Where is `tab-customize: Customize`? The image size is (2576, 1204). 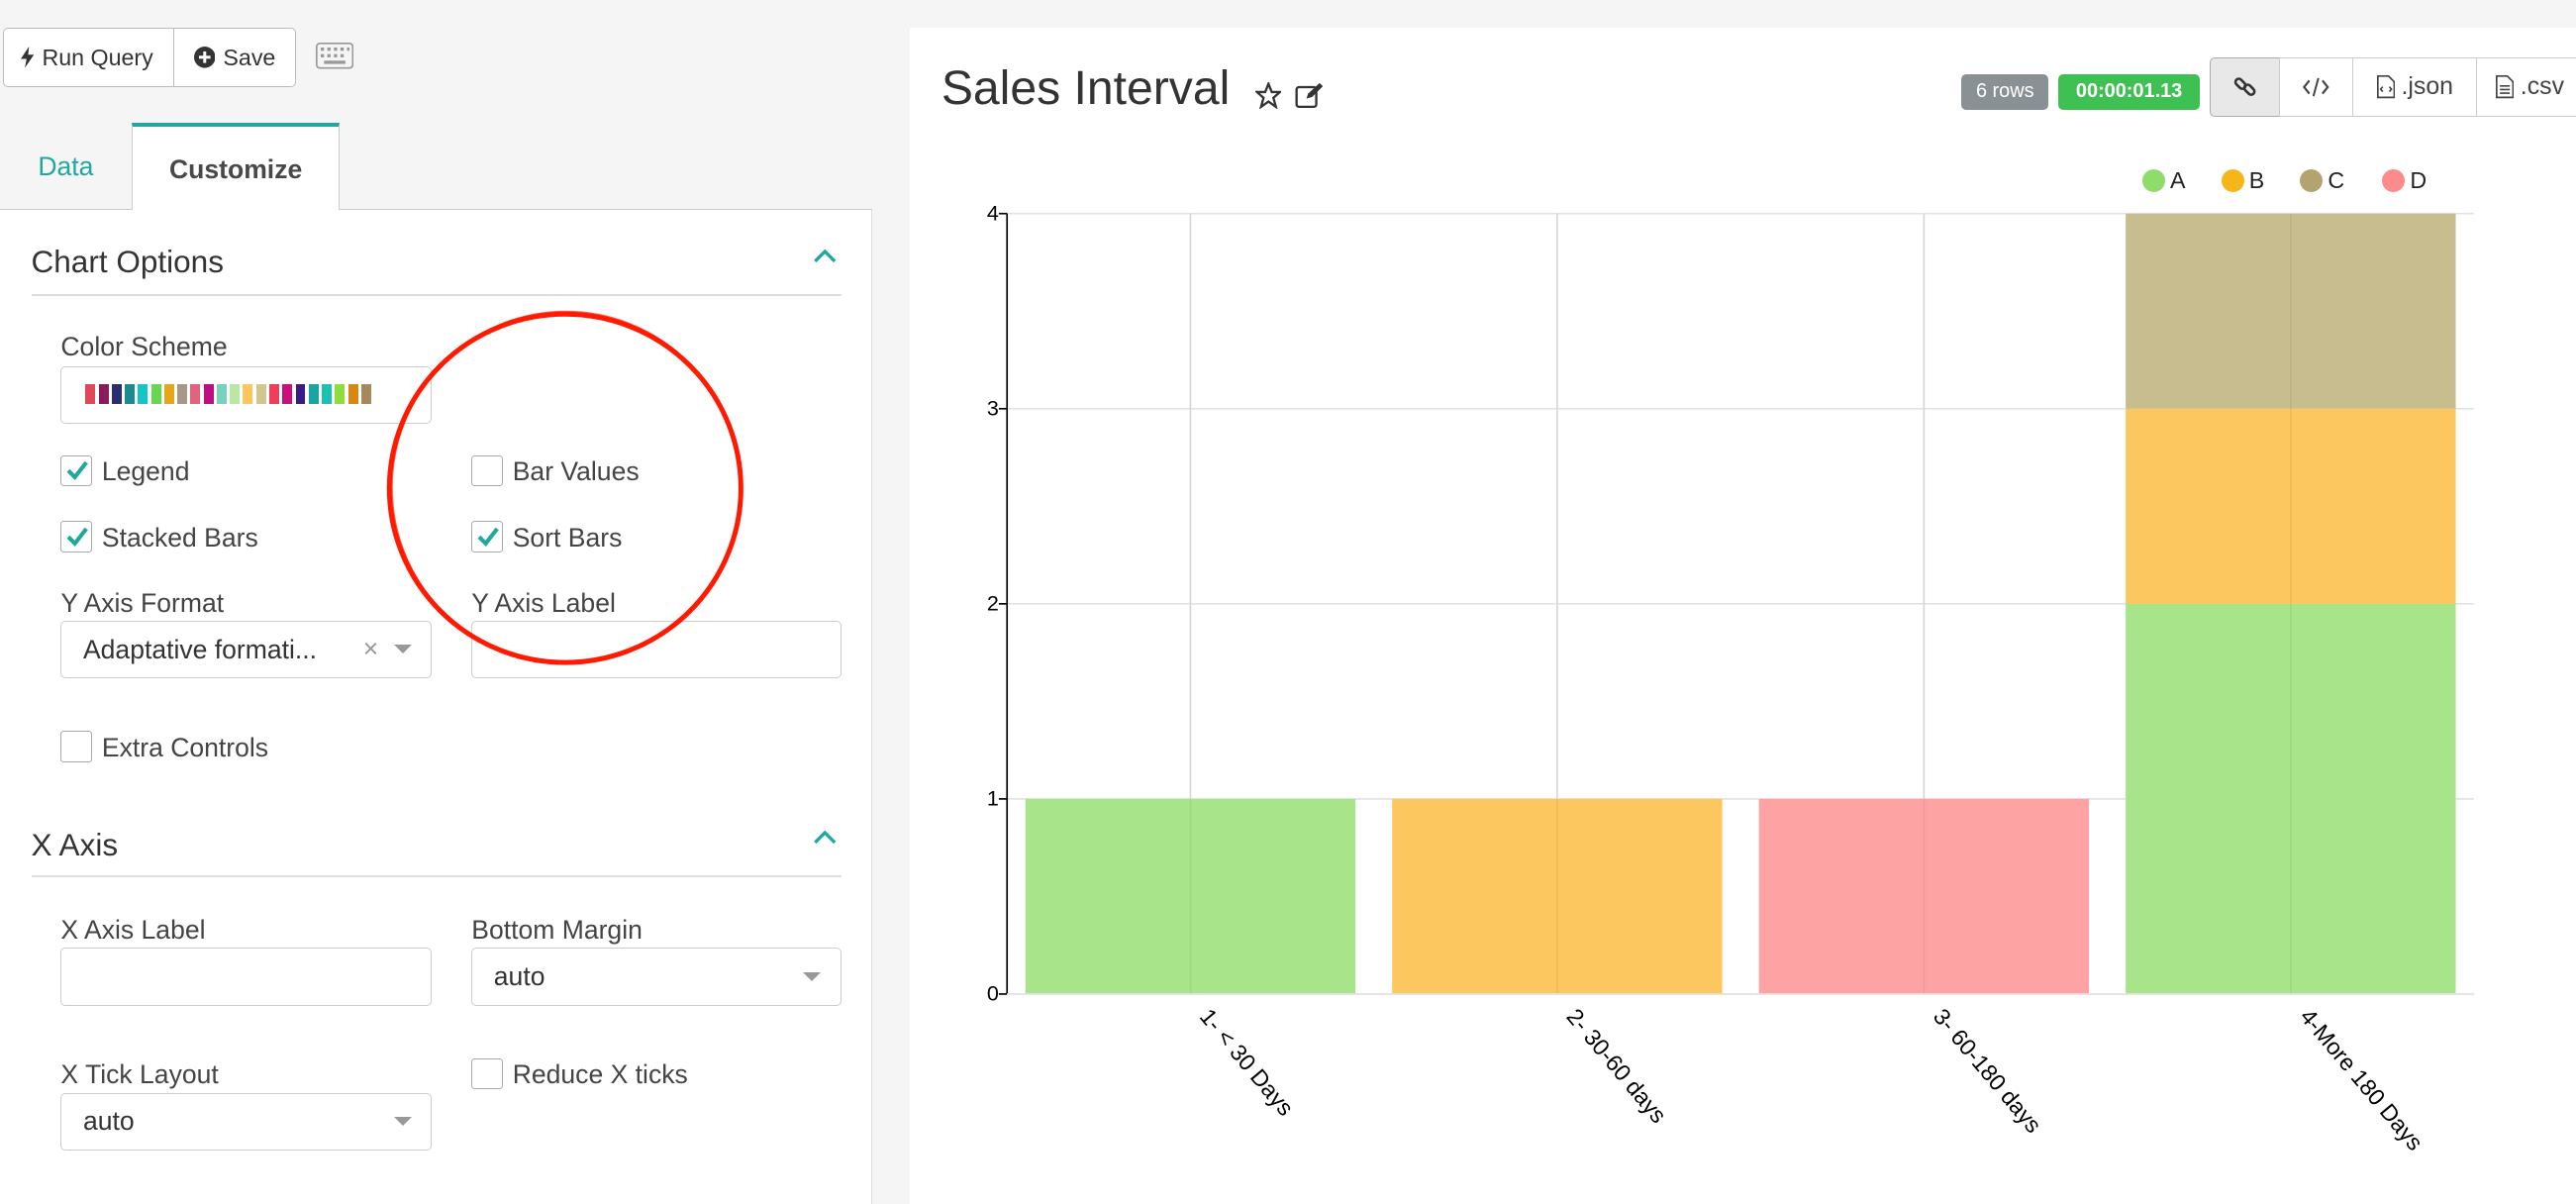 tab-customize: Customize is located at coordinates (236, 168).